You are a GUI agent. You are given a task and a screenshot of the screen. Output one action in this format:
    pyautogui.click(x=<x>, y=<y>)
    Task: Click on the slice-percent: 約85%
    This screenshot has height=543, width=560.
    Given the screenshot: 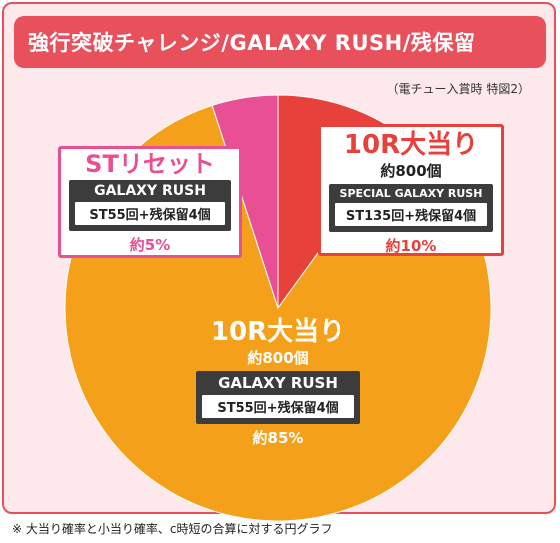 What is the action you would take?
    pyautogui.click(x=278, y=437)
    